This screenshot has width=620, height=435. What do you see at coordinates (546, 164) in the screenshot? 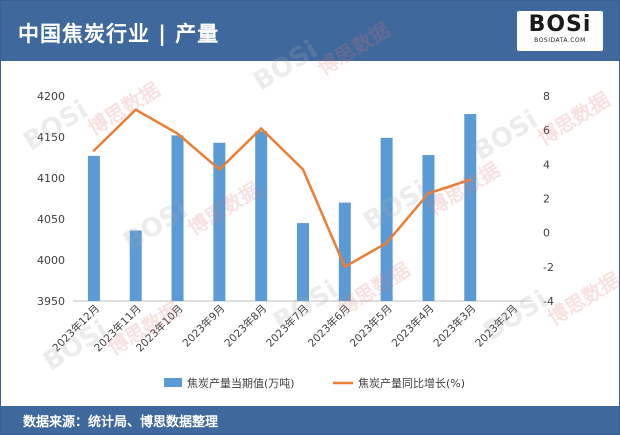
I see `y-right-tick-label: 4` at bounding box center [546, 164].